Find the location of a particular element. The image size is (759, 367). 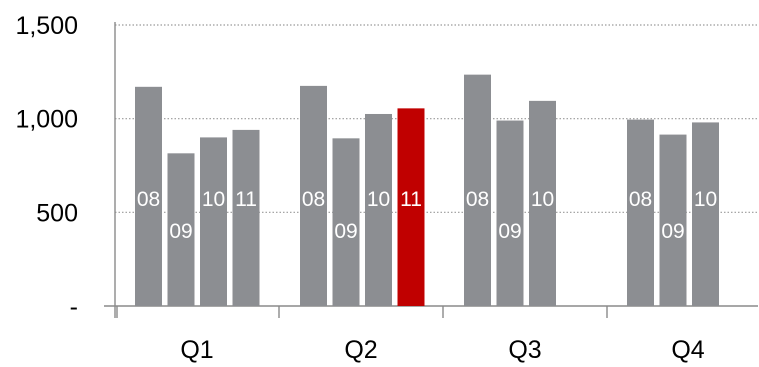

y-tick-label: 500 is located at coordinates (57, 213).